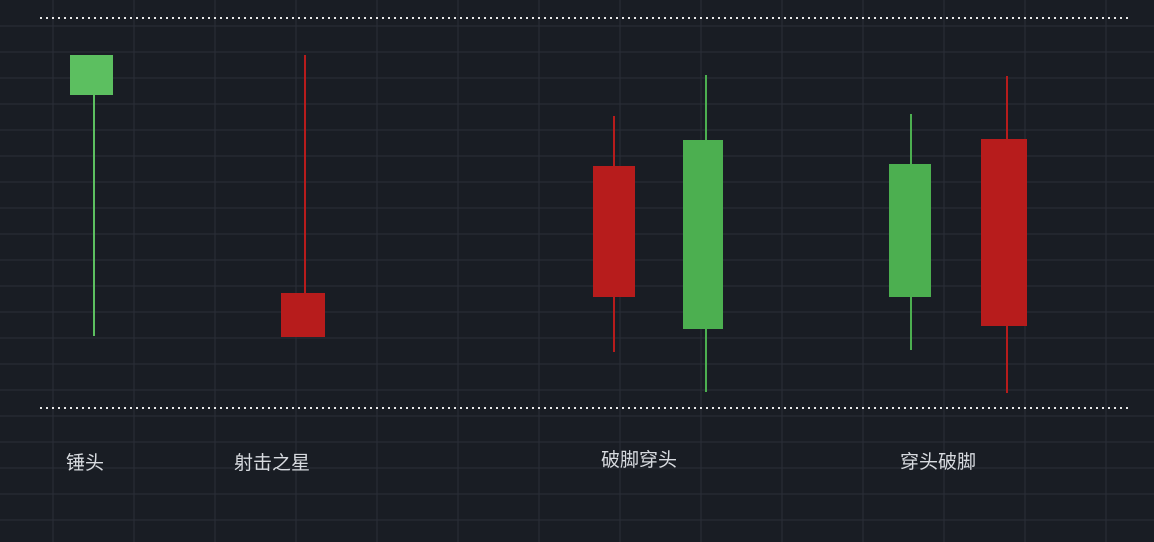 The width and height of the screenshot is (1154, 542). I want to click on pattern-shooting-star: 射击之星, so click(279, 264).